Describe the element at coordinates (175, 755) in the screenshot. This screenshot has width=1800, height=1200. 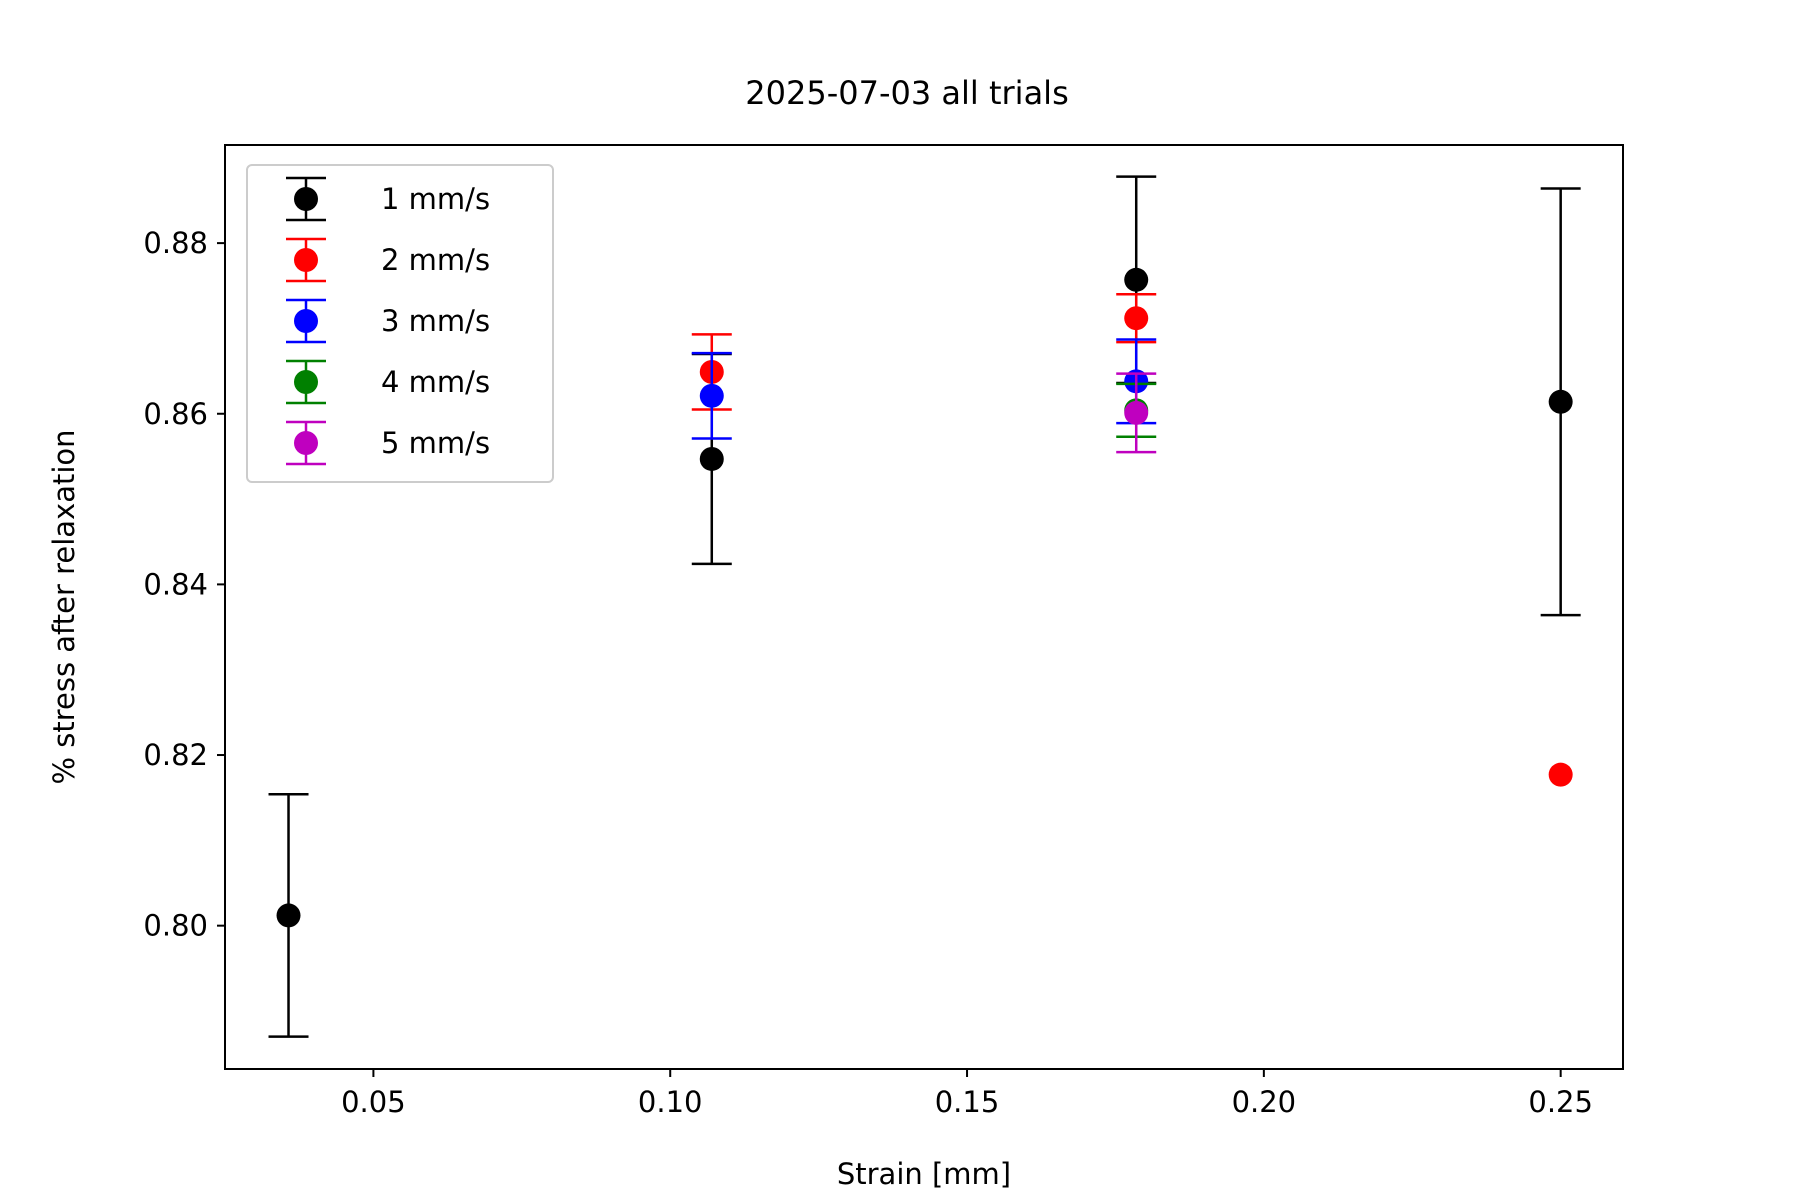
I see `y-tick-label: 0.82` at that location.